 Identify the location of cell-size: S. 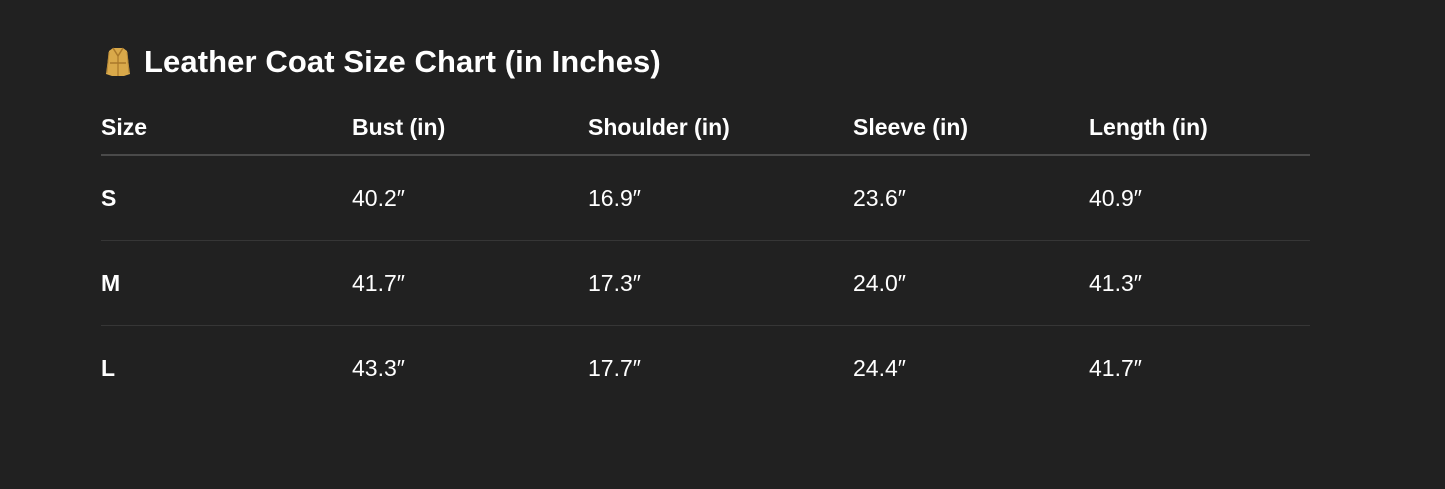
(226, 198).